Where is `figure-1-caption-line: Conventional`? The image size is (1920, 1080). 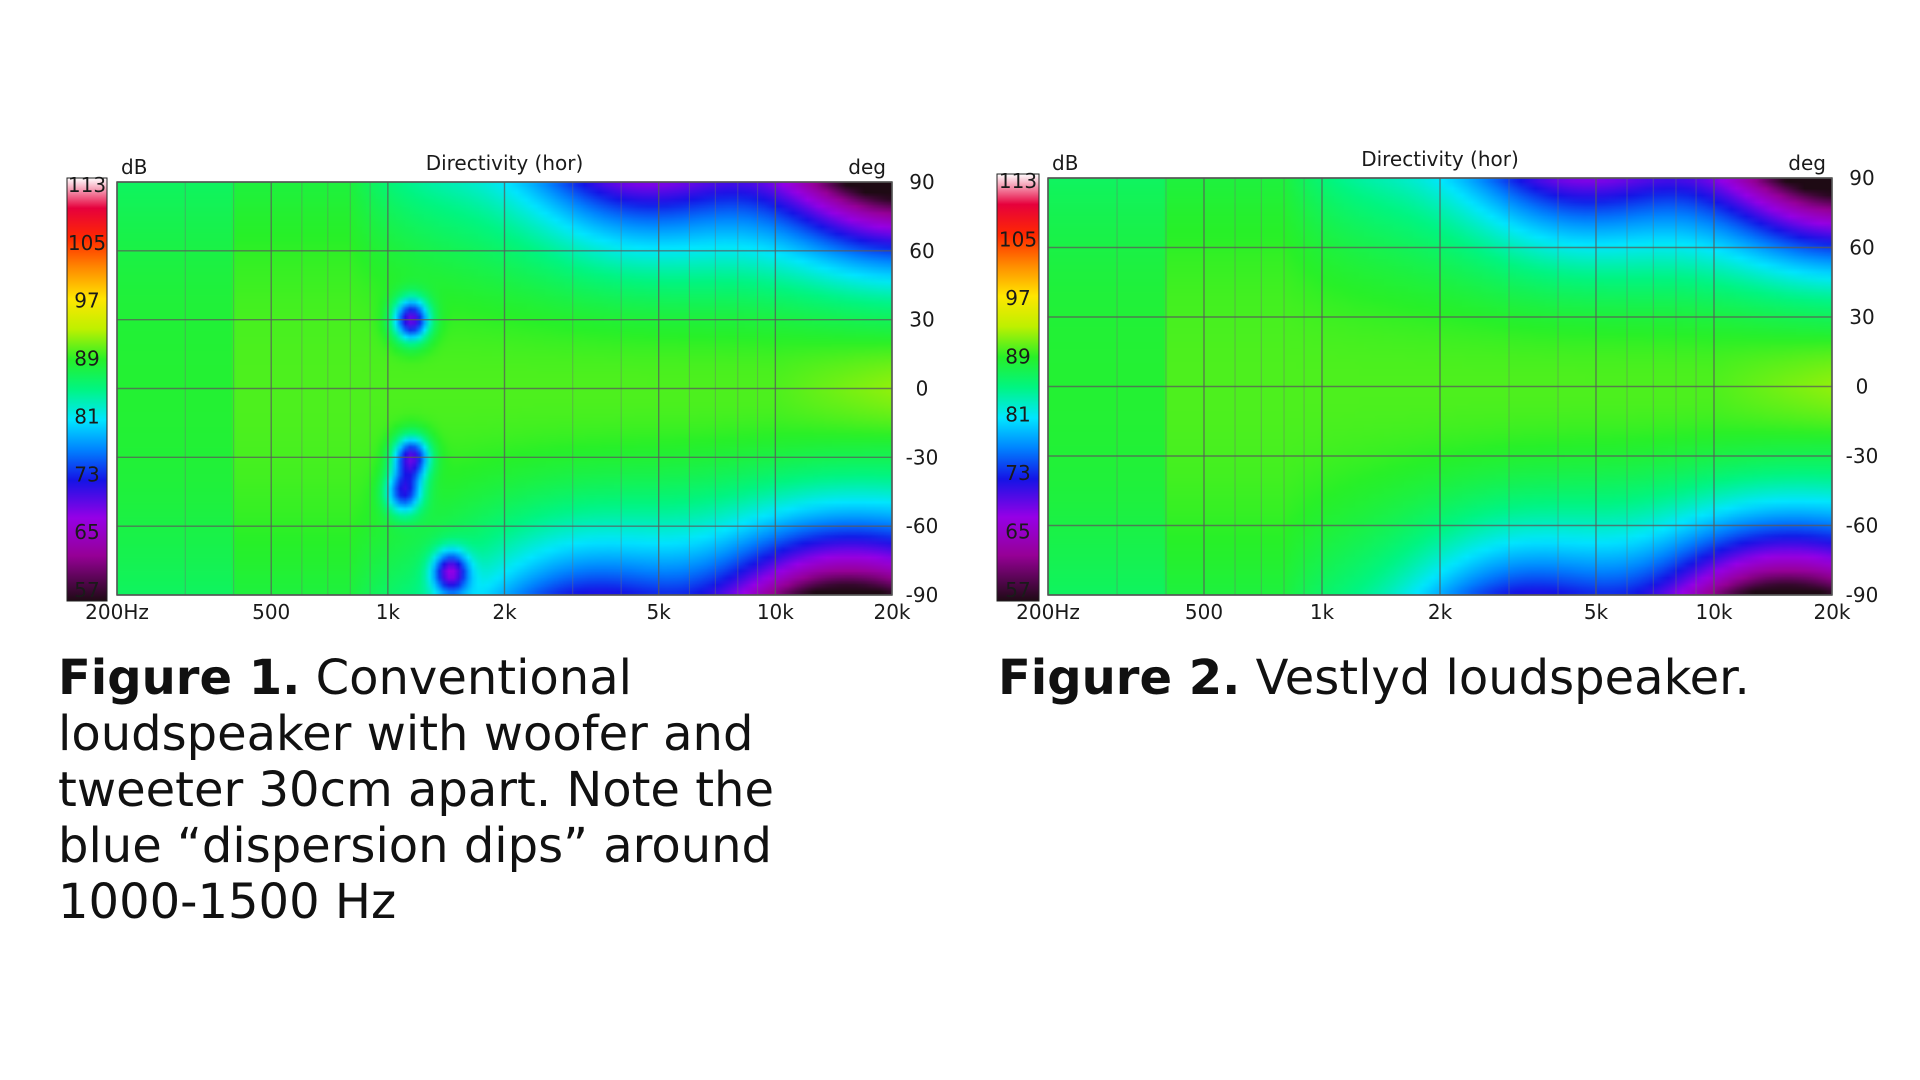
figure-1-caption-line: Conventional is located at coordinates (473, 678).